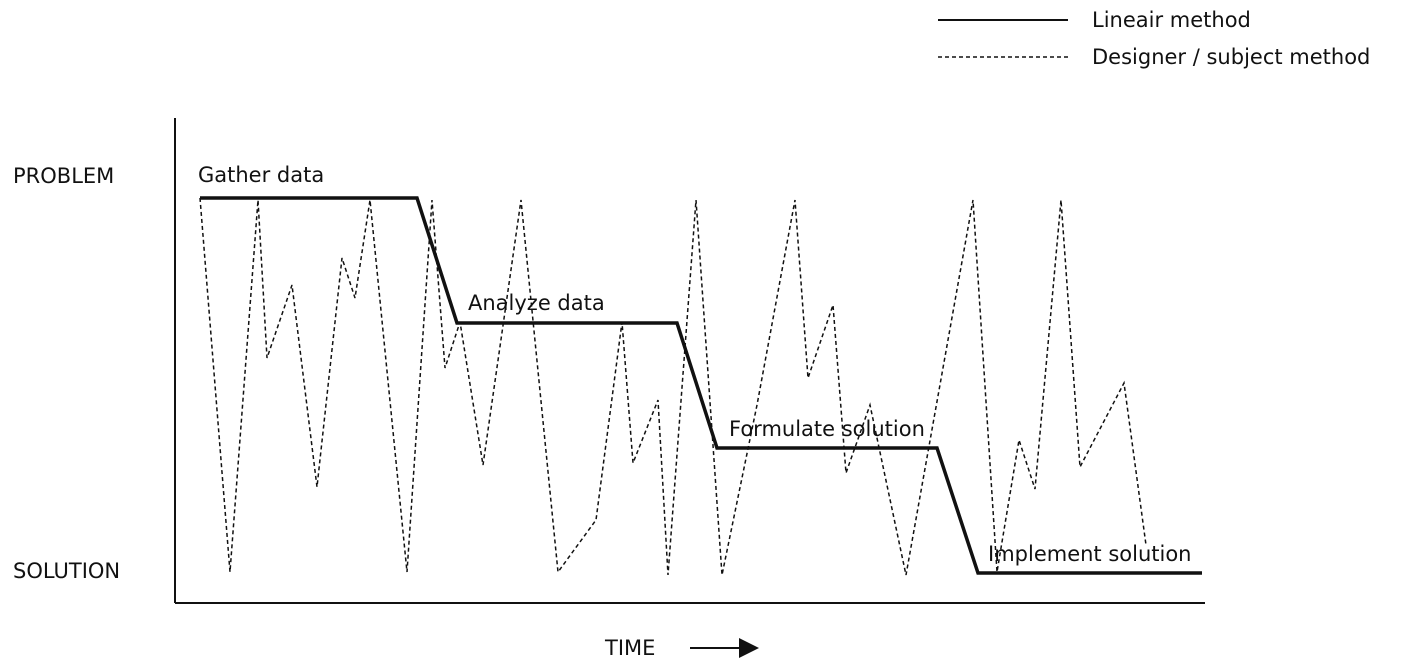  What do you see at coordinates (629, 648) in the screenshot?
I see `x-axis-label: TIME` at bounding box center [629, 648].